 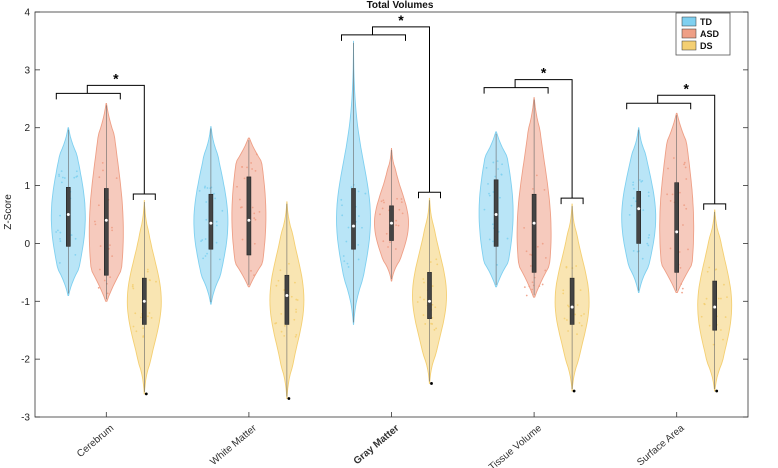 What do you see at coordinates (233, 444) in the screenshot?
I see `x-tick-label: White Matter` at bounding box center [233, 444].